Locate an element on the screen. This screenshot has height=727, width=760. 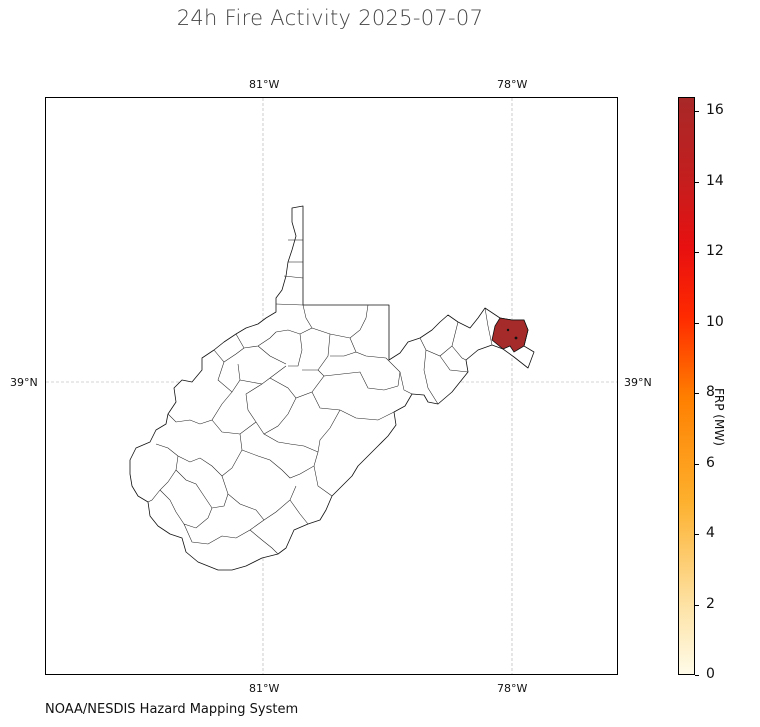
colorbar-tick-label: 10 is located at coordinates (715, 321).